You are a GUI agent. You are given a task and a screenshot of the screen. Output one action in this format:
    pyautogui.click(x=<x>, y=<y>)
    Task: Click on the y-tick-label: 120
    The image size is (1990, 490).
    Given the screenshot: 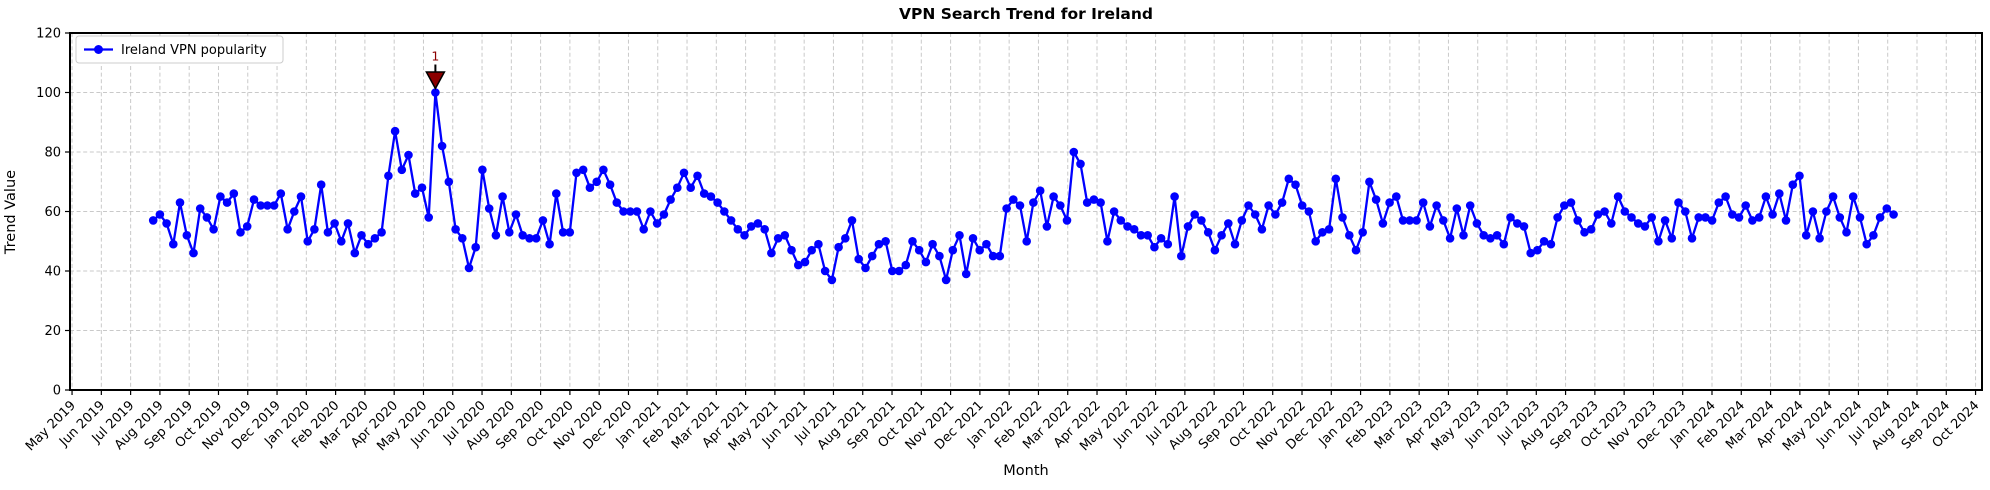 What is the action you would take?
    pyautogui.click(x=48, y=34)
    